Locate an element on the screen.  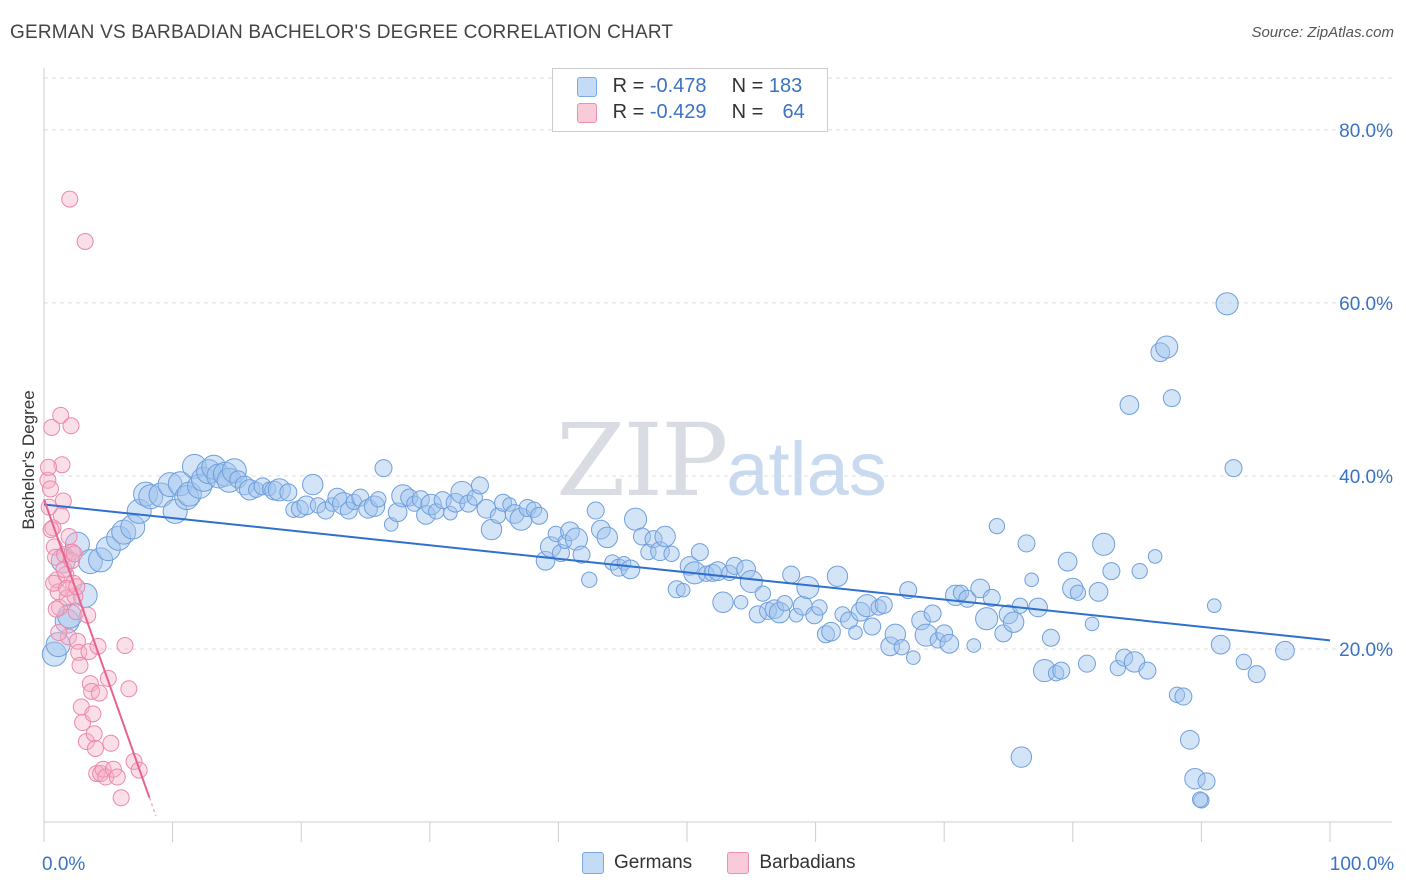
legend-item-barbadians: Barbadians is located at coordinates (791, 863).